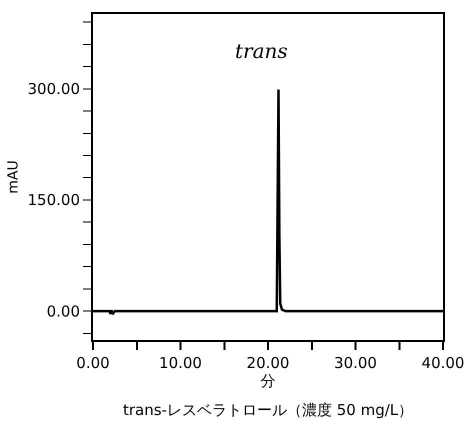 The height and width of the screenshot is (424, 476). Describe the element at coordinates (268, 381) in the screenshot. I see `x-axis-title: 分` at that location.